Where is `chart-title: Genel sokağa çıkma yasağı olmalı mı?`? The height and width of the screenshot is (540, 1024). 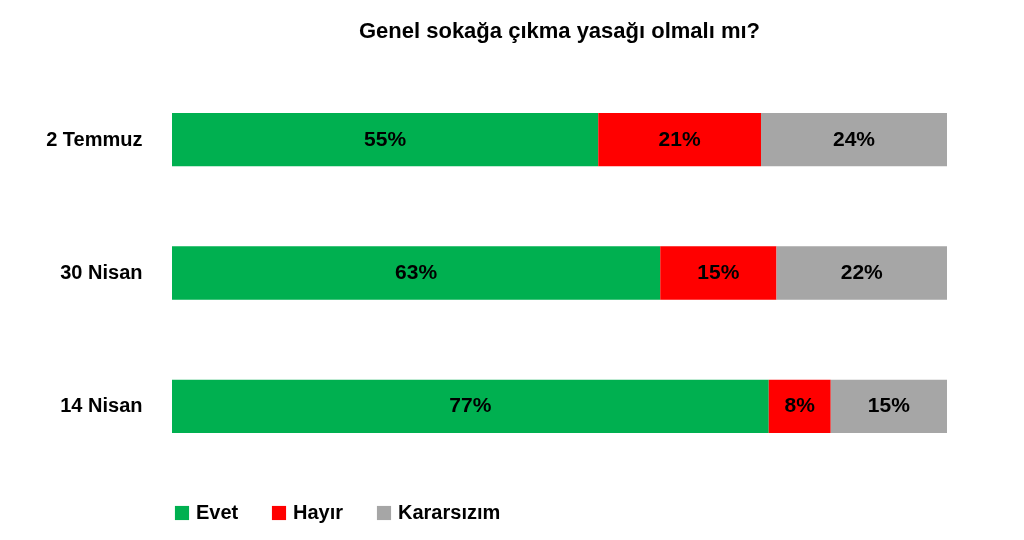
chart-title: Genel sokağa çıkma yasağı olmalı mı? is located at coordinates (559, 30).